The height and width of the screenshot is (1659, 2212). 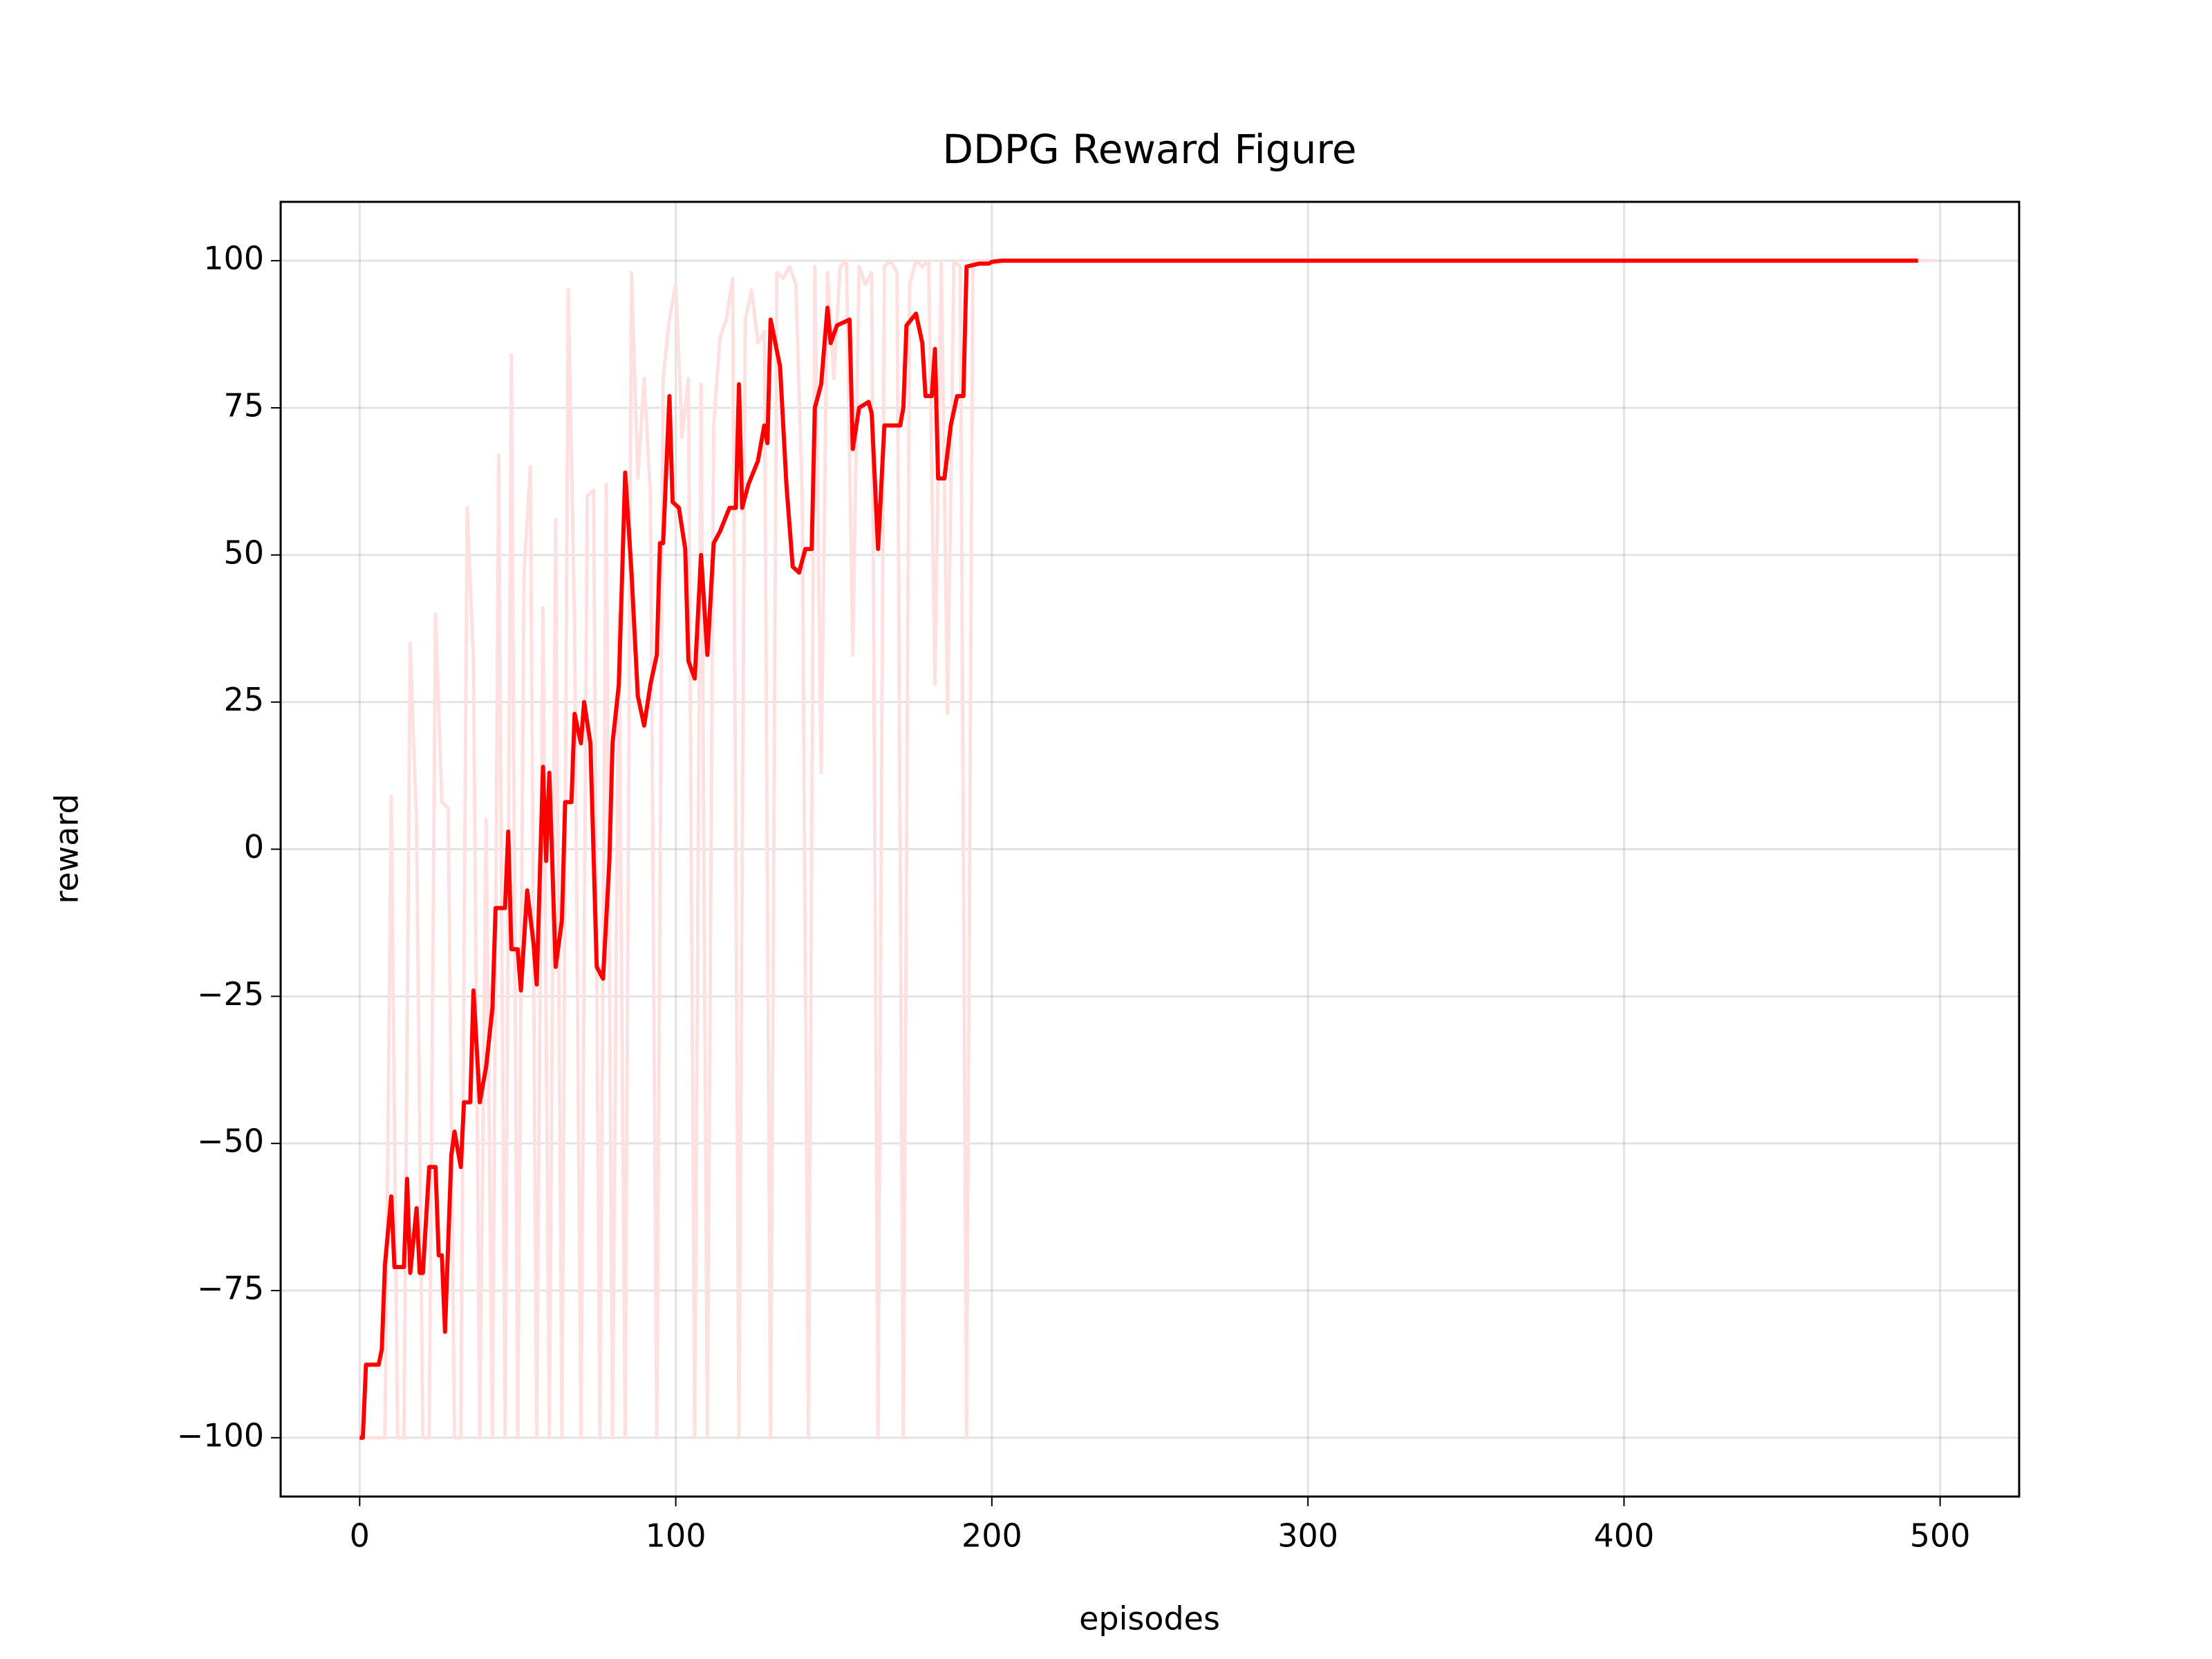 I want to click on y-tick-label: −50, so click(x=231, y=1141).